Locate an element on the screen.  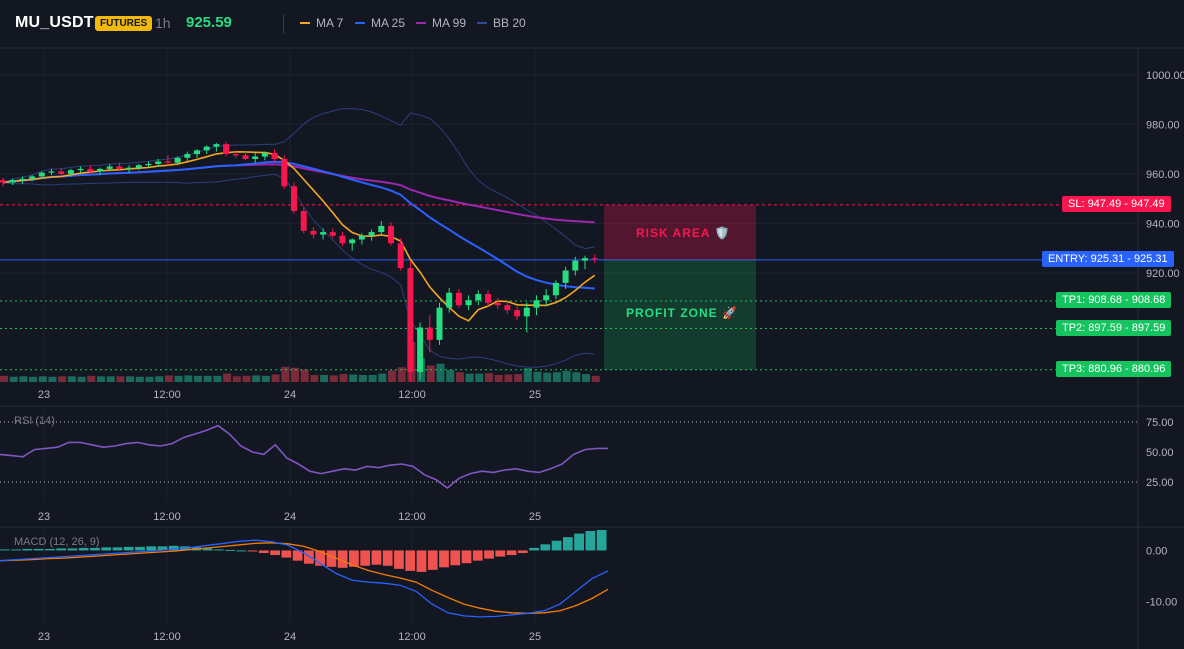
legend-label: MA 7 is located at coordinates (330, 23).